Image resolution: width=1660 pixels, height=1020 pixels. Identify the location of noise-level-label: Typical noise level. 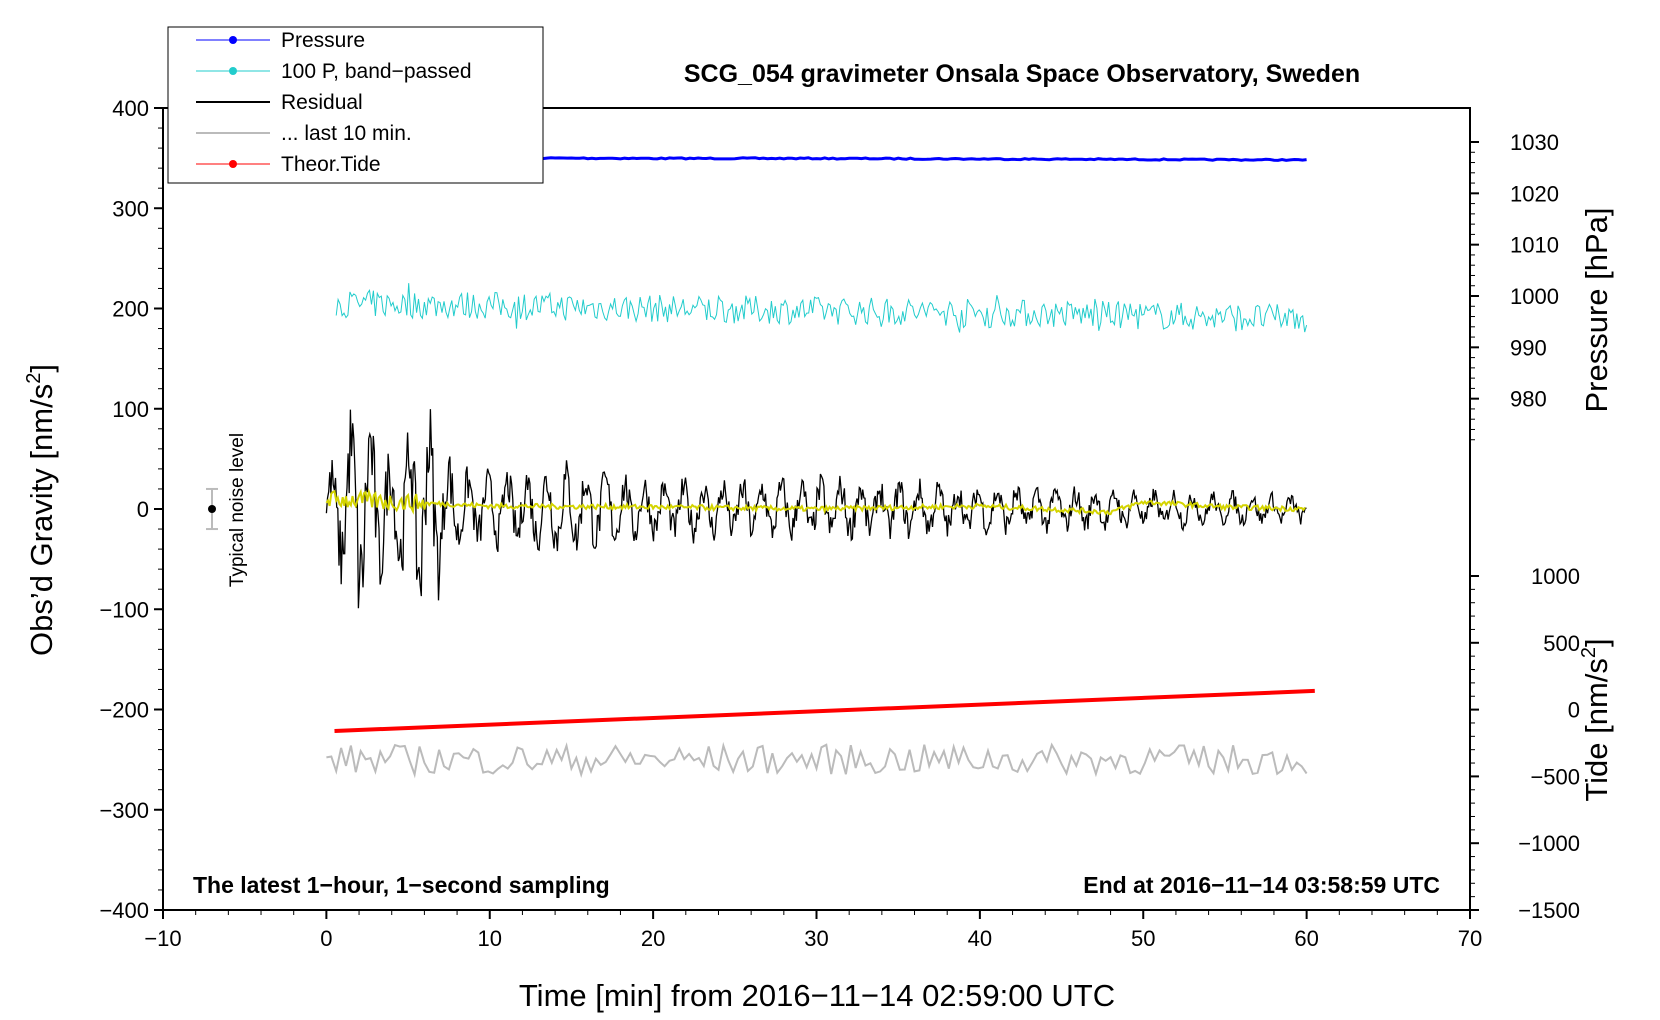
(237, 510).